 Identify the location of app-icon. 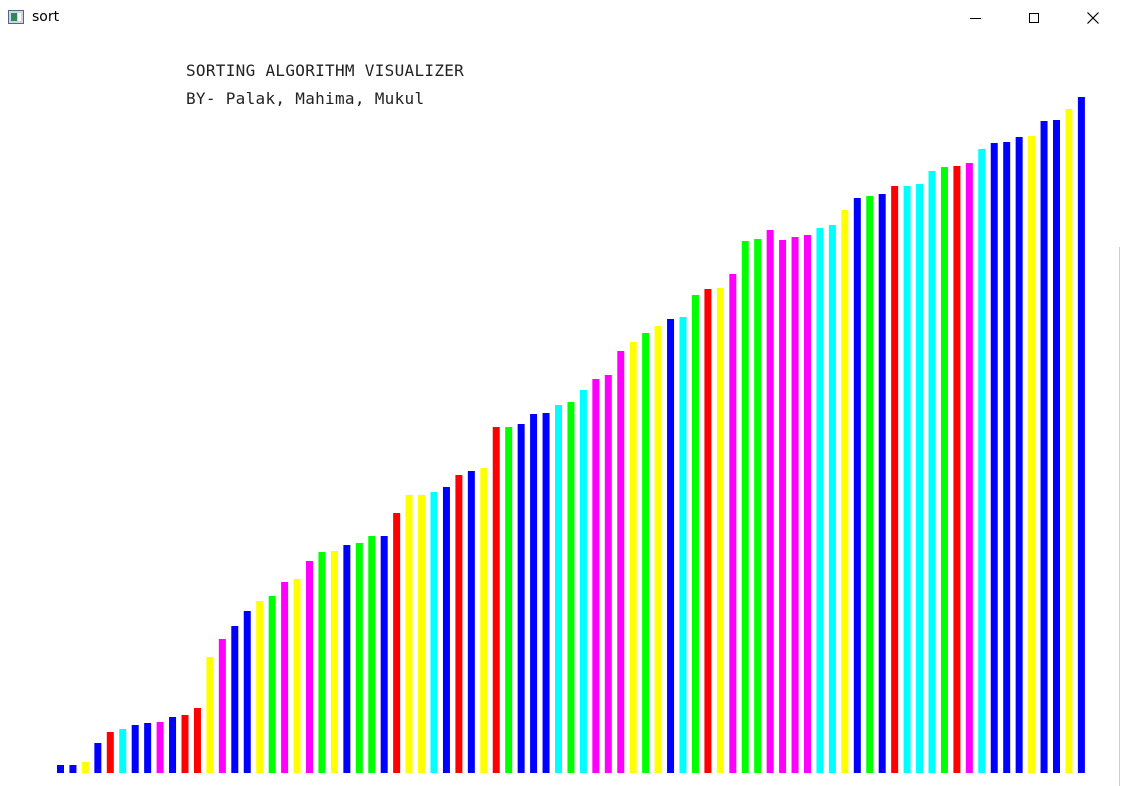
(16, 17).